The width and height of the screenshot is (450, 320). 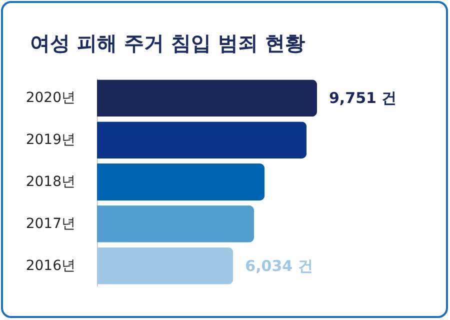 I want to click on data-label: 9,751 건, so click(x=363, y=98).